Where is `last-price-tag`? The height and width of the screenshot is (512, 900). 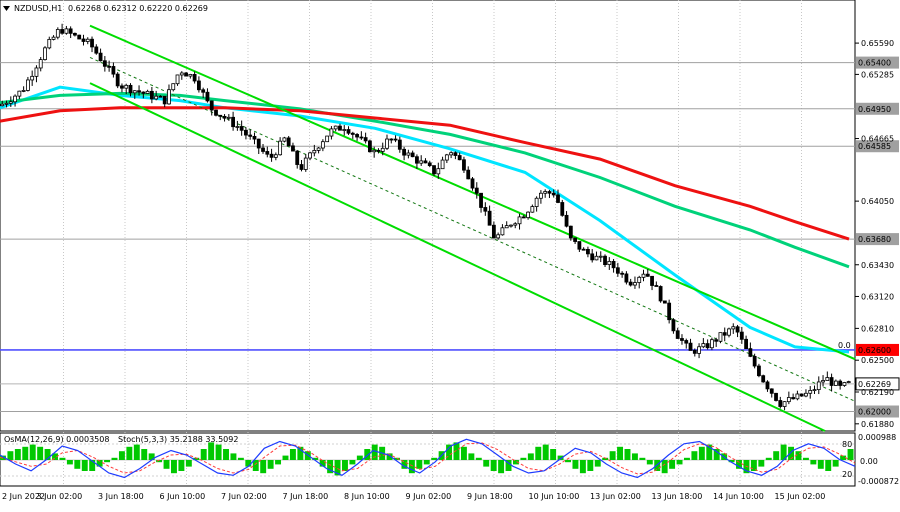
last-price-tag is located at coordinates (877, 384).